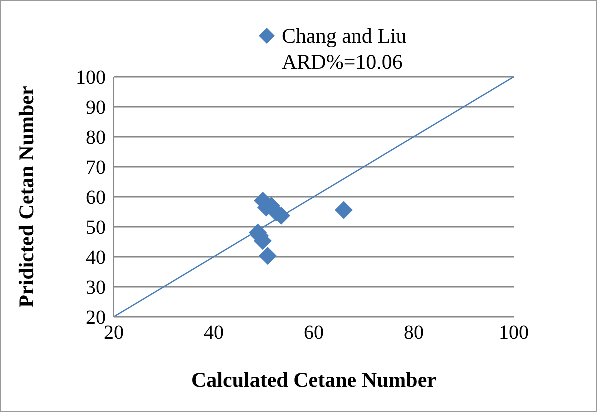 Image resolution: width=597 pixels, height=412 pixels. What do you see at coordinates (414, 333) in the screenshot?
I see `x-tick-label: 80` at bounding box center [414, 333].